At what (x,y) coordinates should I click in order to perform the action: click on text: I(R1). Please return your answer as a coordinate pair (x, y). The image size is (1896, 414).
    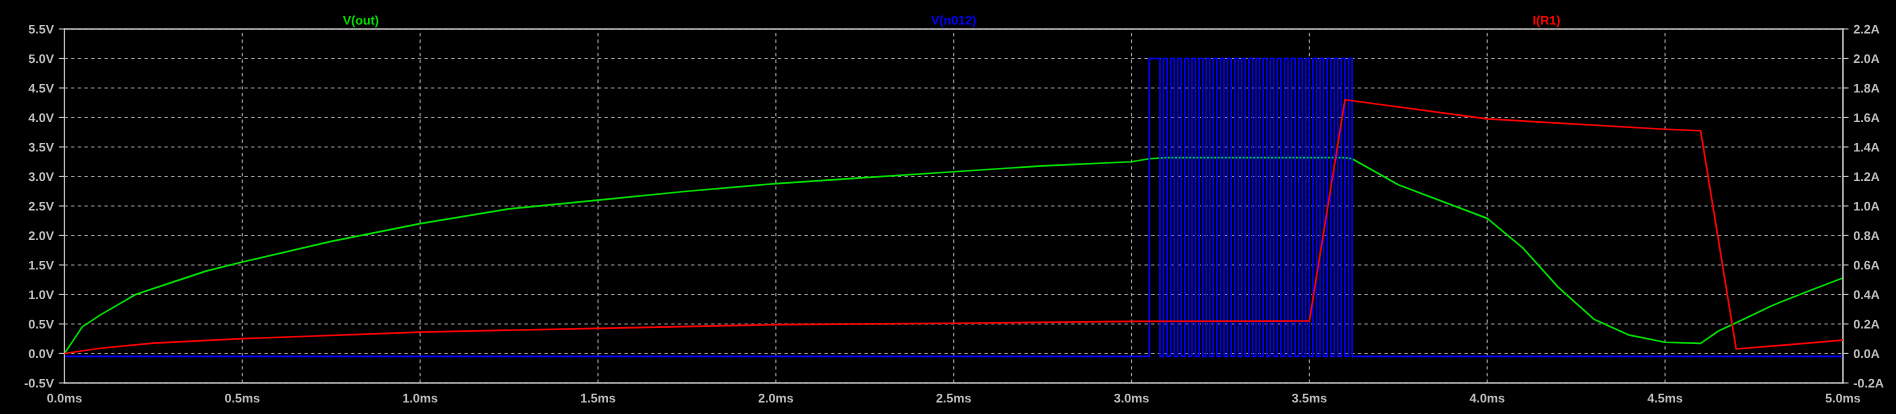
    Looking at the image, I should click on (1546, 21).